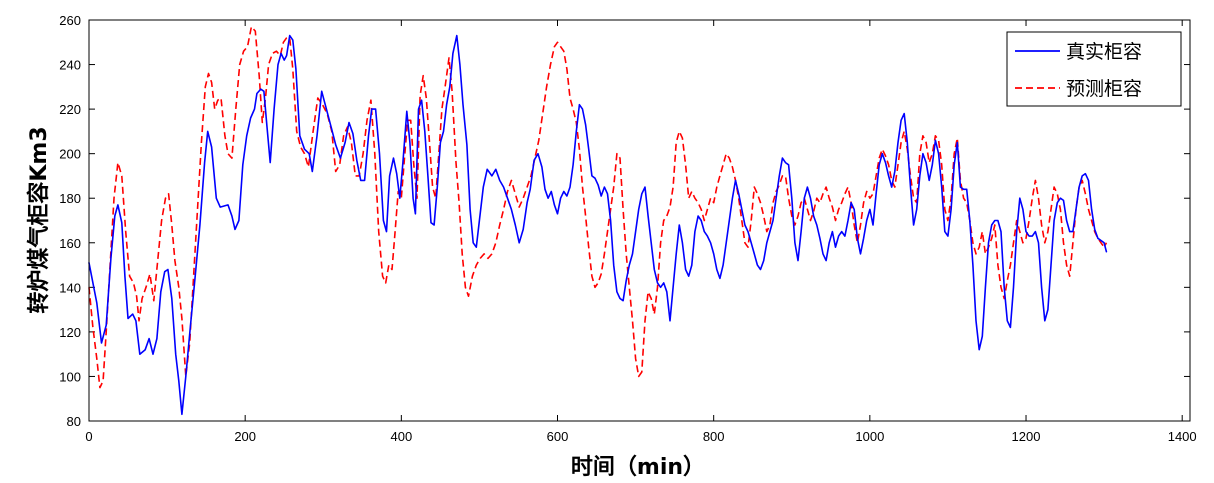 The width and height of the screenshot is (1214, 483). Describe the element at coordinates (1182, 436) in the screenshot. I see `x-tick-label: 1400` at that location.